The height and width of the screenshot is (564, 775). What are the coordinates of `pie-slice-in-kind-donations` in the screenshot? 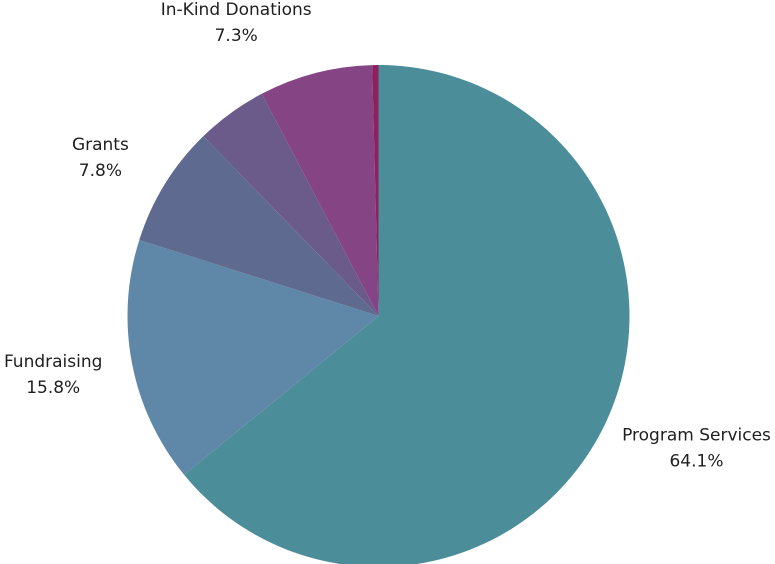 It's located at (320, 190).